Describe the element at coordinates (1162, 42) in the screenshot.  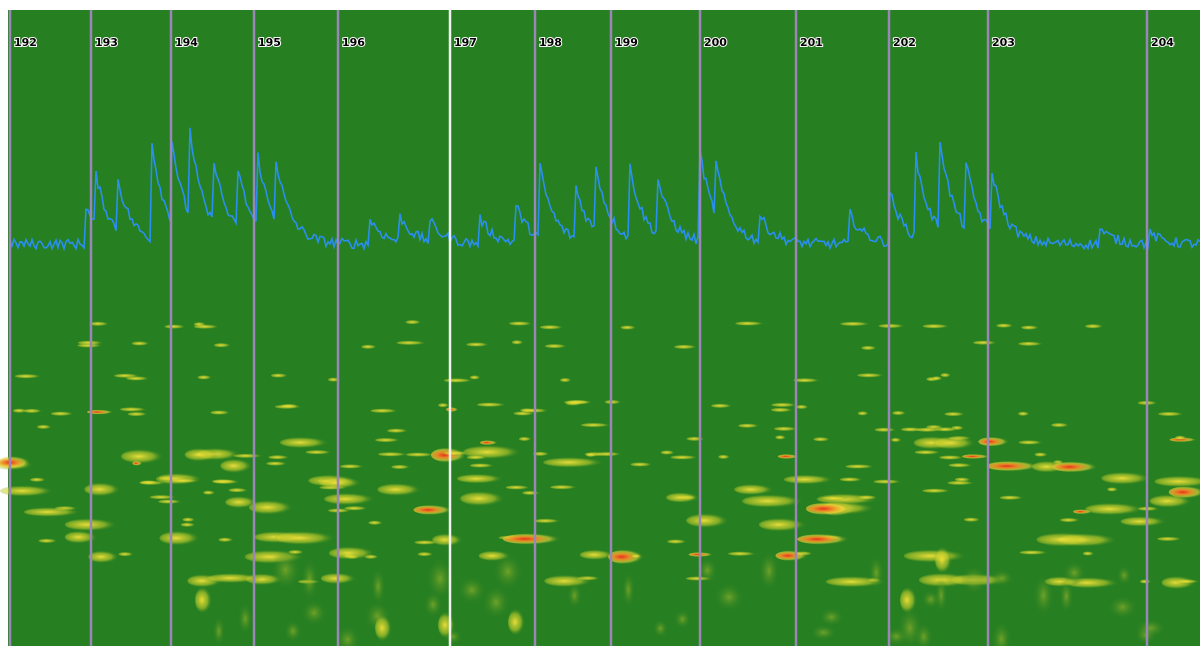
I see `beat-number: 204` at that location.